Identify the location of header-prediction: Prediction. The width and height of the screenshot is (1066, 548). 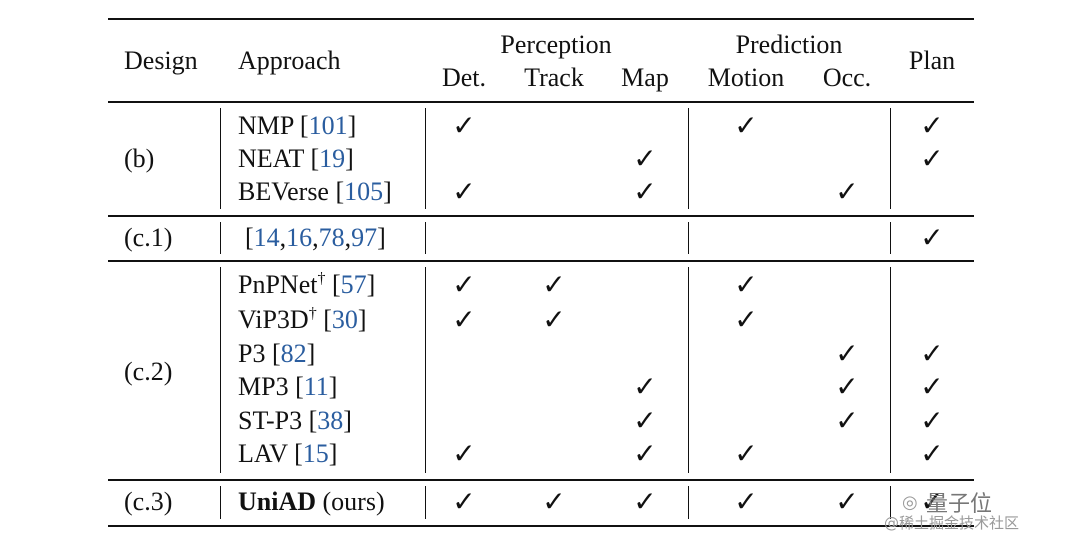
(789, 44).